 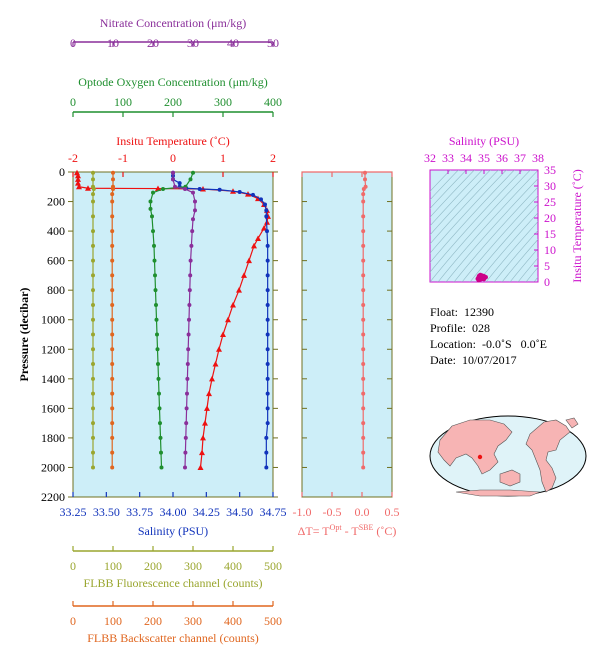 I want to click on pressure-tick-label: 1000, so click(x=53, y=320).